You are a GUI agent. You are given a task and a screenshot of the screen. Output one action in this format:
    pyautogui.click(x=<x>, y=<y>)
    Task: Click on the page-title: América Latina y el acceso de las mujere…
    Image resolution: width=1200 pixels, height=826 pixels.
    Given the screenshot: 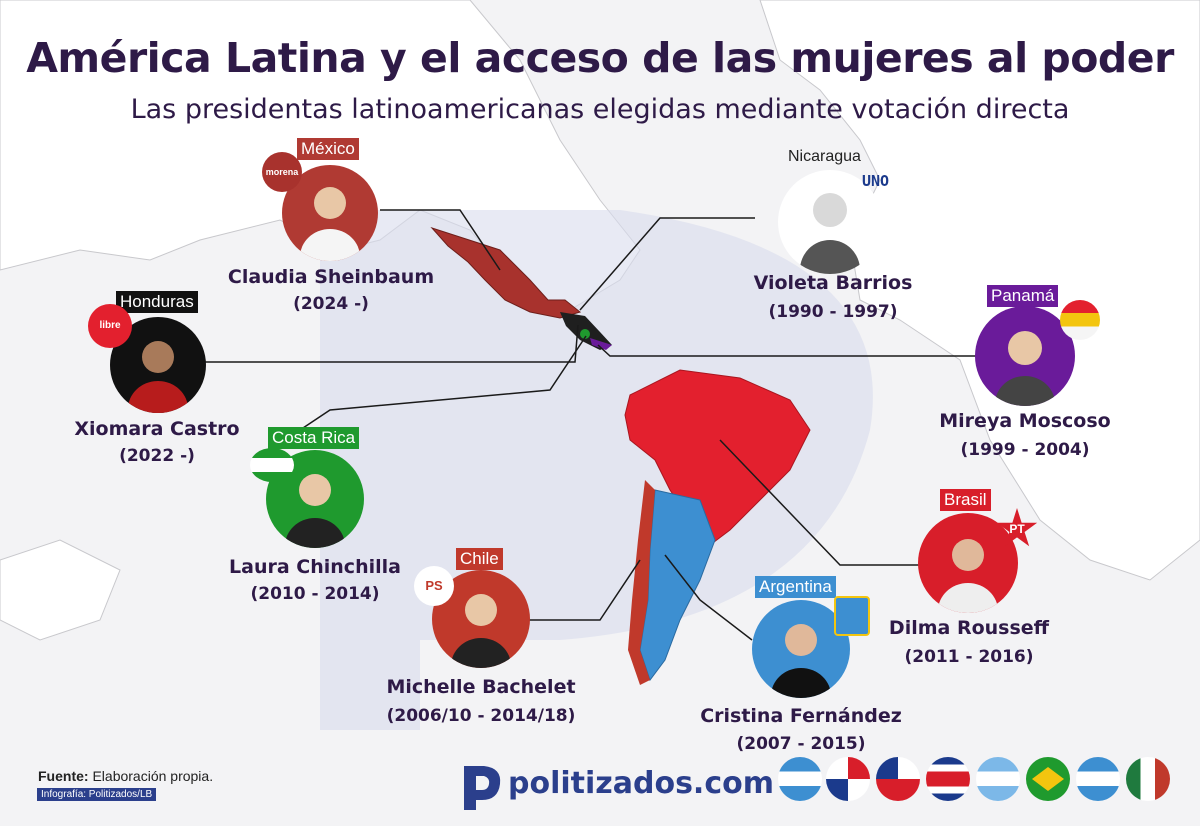 What is the action you would take?
    pyautogui.click(x=600, y=58)
    